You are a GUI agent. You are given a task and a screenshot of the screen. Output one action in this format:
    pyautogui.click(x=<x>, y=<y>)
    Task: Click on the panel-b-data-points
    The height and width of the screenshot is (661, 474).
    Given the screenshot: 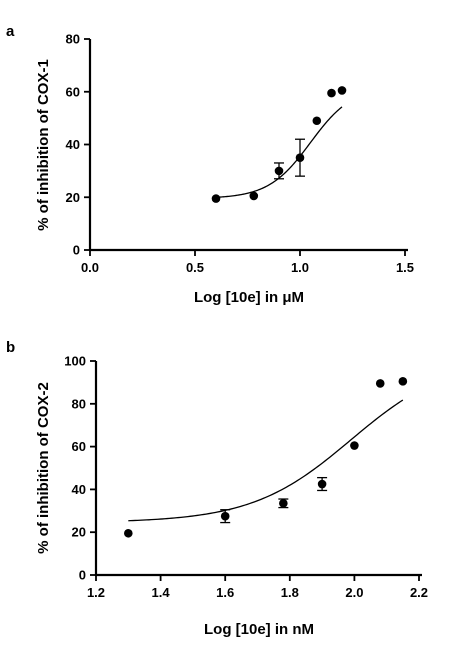 What is the action you would take?
    pyautogui.click(x=266, y=457)
    